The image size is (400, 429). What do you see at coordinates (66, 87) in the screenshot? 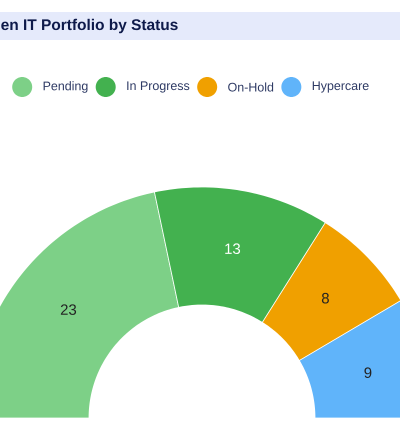
I see `legend-label: Pending` at bounding box center [66, 87].